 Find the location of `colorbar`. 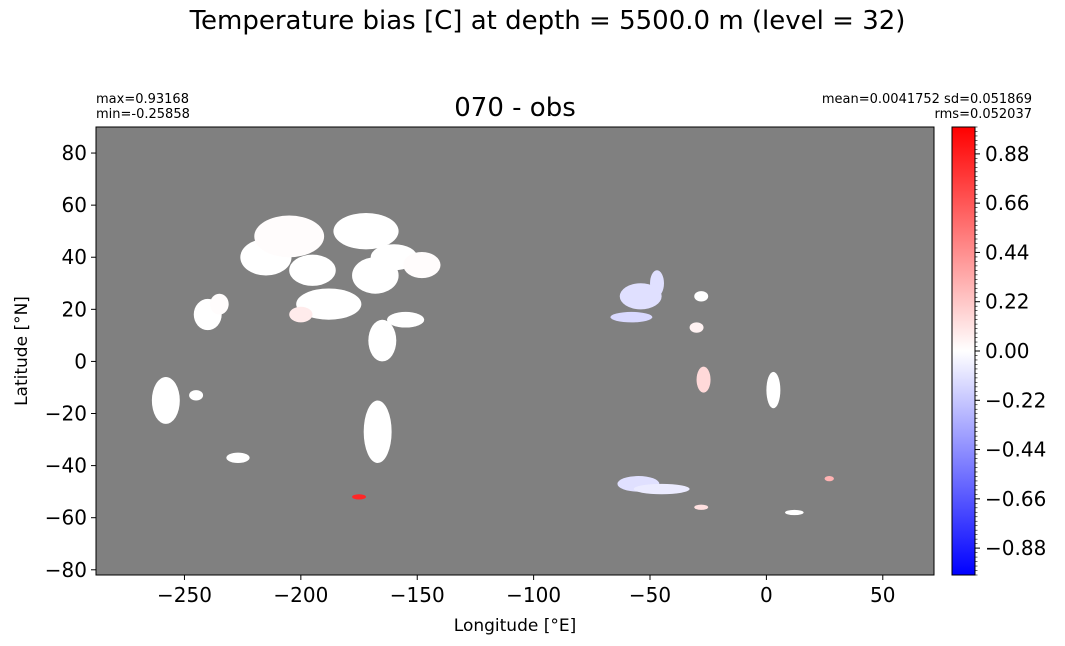

colorbar is located at coordinates (963, 351).